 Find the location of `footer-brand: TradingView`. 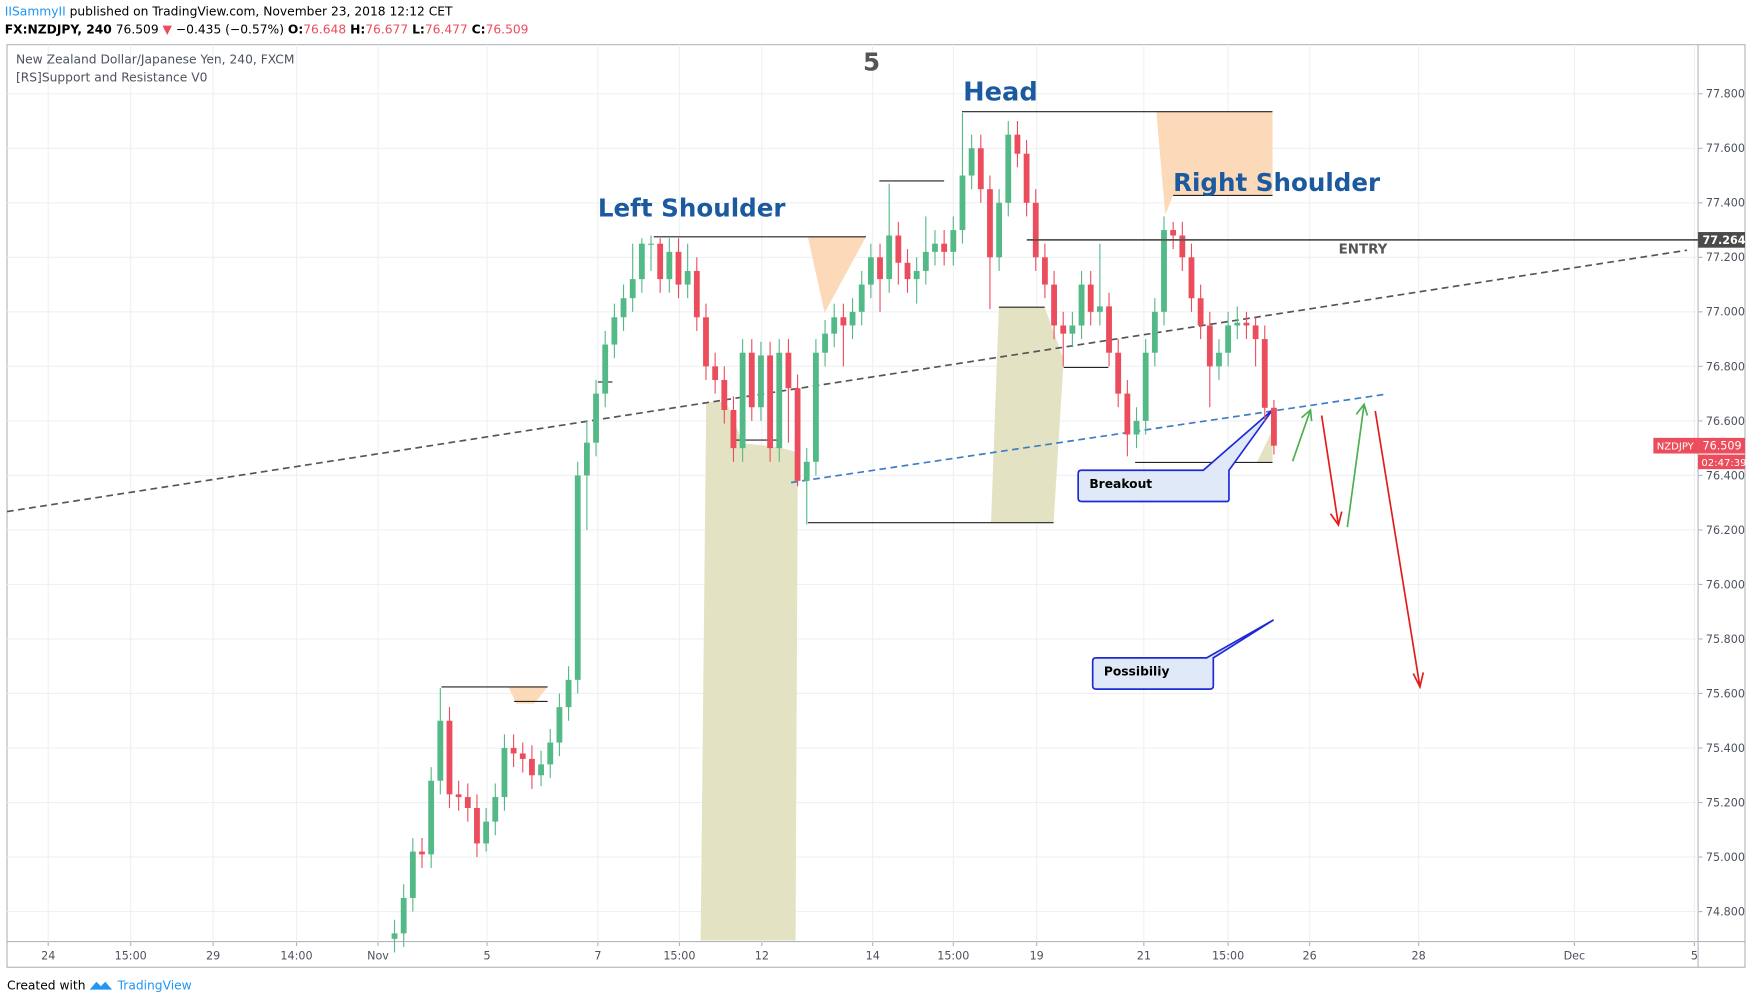

footer-brand: TradingView is located at coordinates (154, 986).